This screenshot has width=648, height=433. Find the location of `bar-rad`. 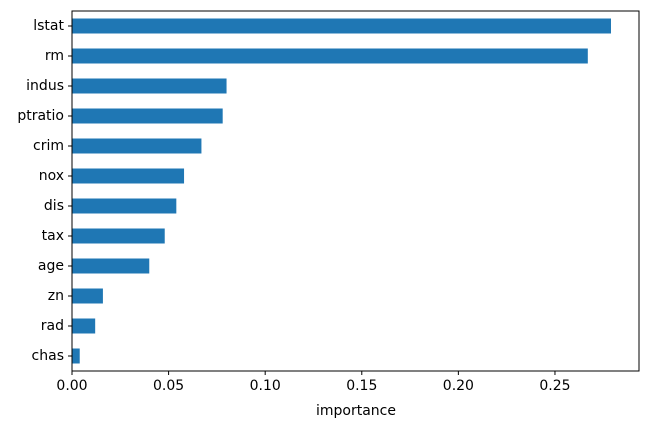

bar-rad is located at coordinates (84, 326).